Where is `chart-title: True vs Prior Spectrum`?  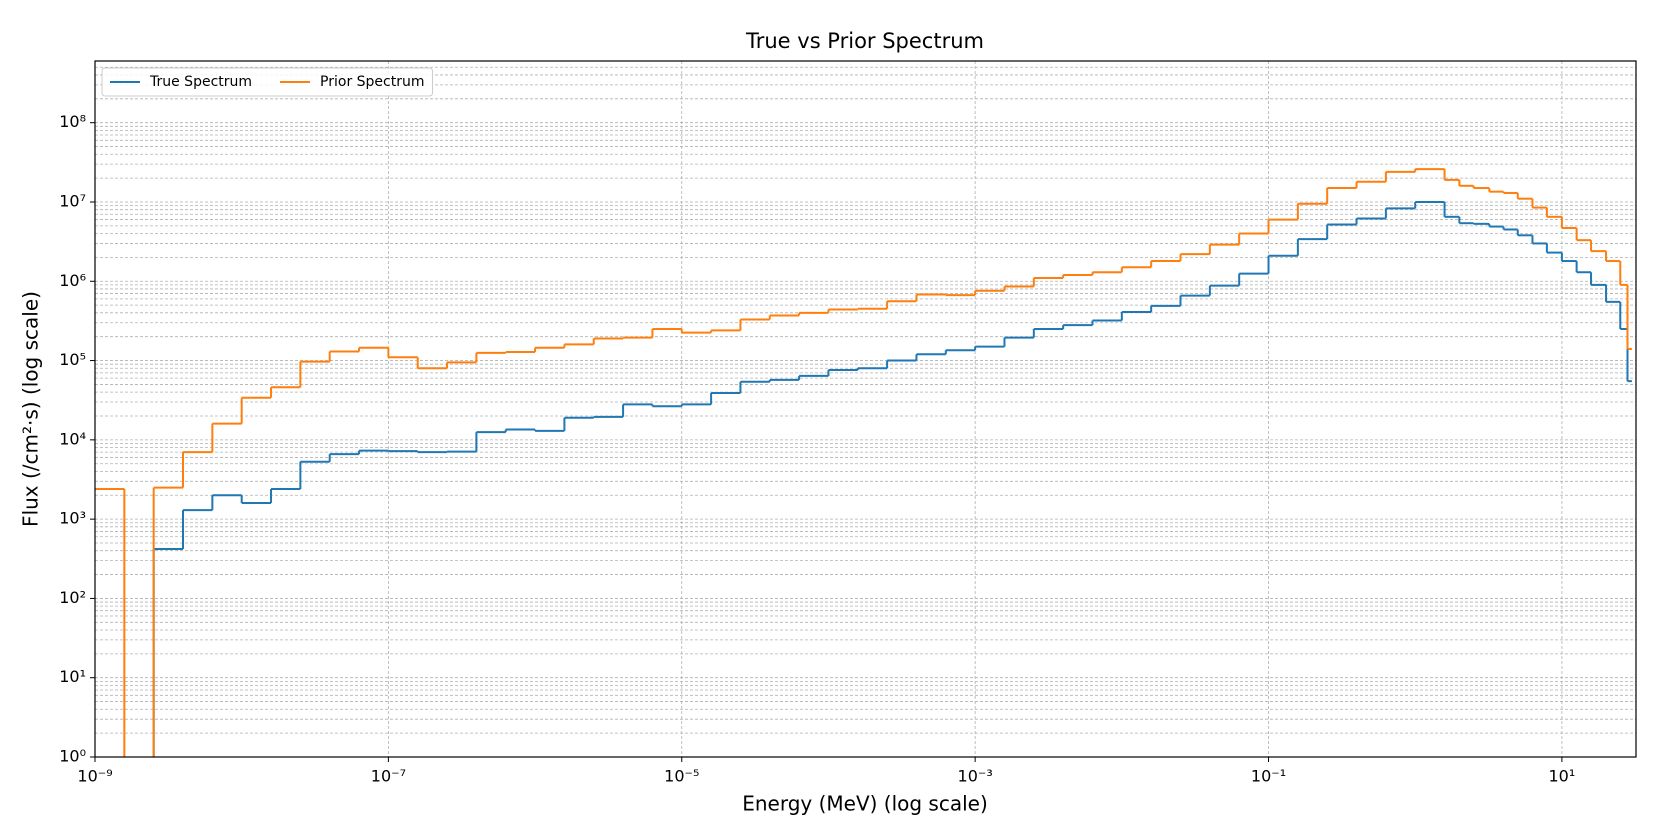
chart-title: True vs Prior Spectrum is located at coordinates (864, 41).